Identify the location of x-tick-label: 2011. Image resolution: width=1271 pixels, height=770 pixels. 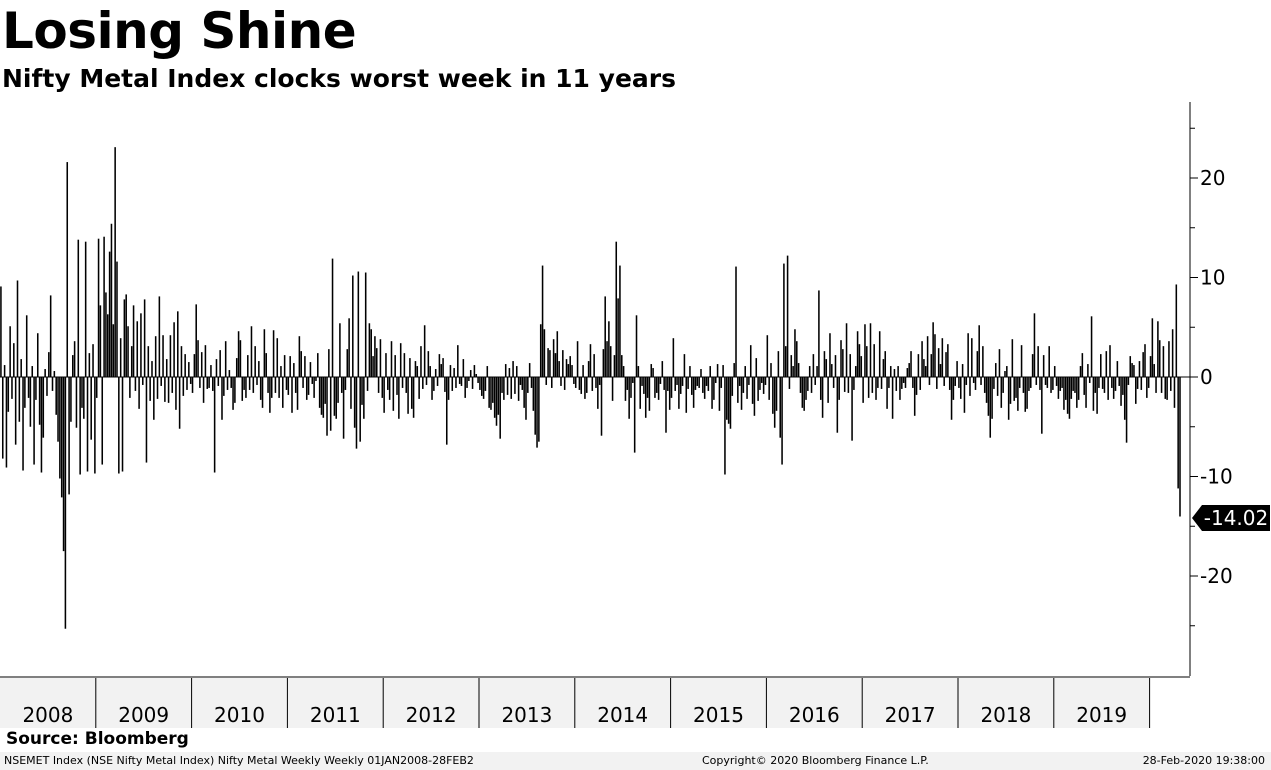
(335, 715).